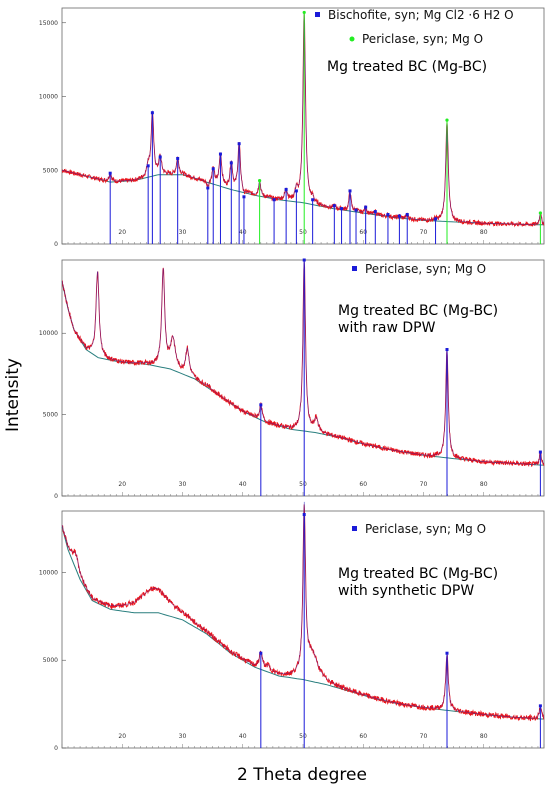 This screenshot has height=790, width=550. Describe the element at coordinates (13, 395) in the screenshot. I see `y-axis-title: Intensity` at that location.